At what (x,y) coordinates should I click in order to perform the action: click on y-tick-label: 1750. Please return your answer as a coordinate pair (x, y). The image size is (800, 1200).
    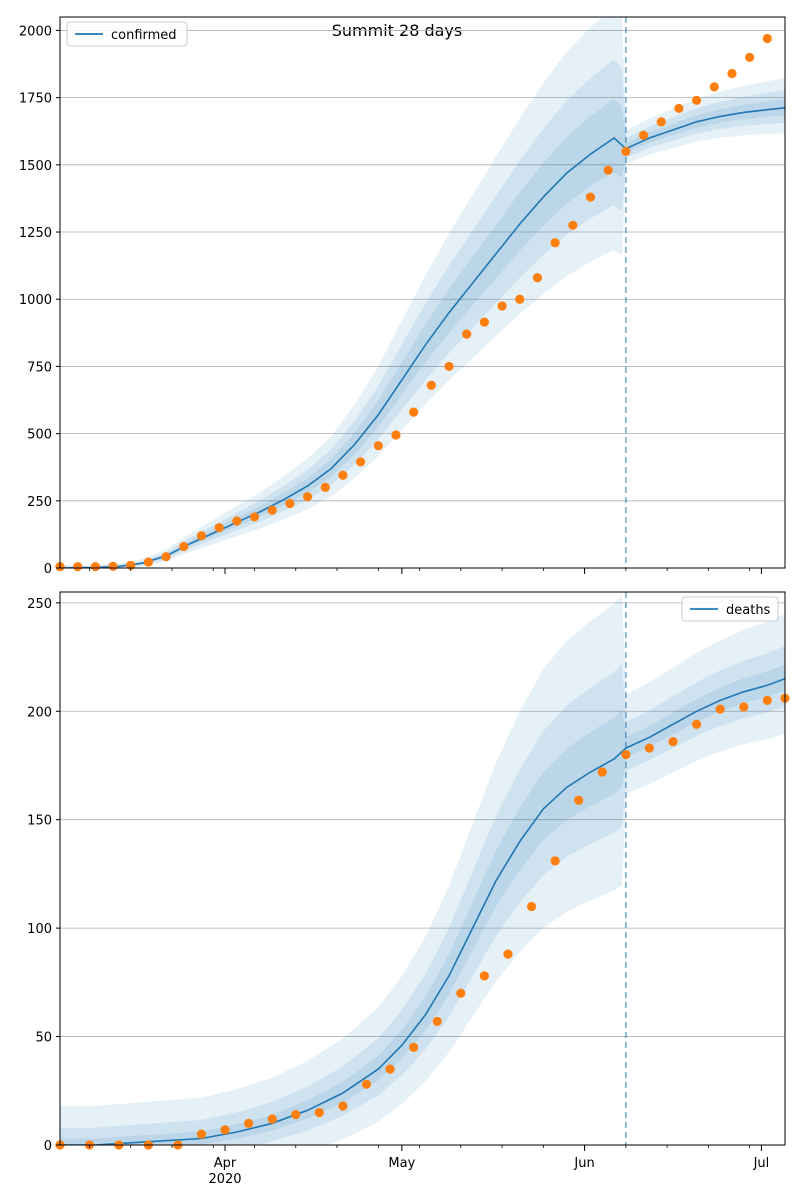
    Looking at the image, I should click on (35, 99).